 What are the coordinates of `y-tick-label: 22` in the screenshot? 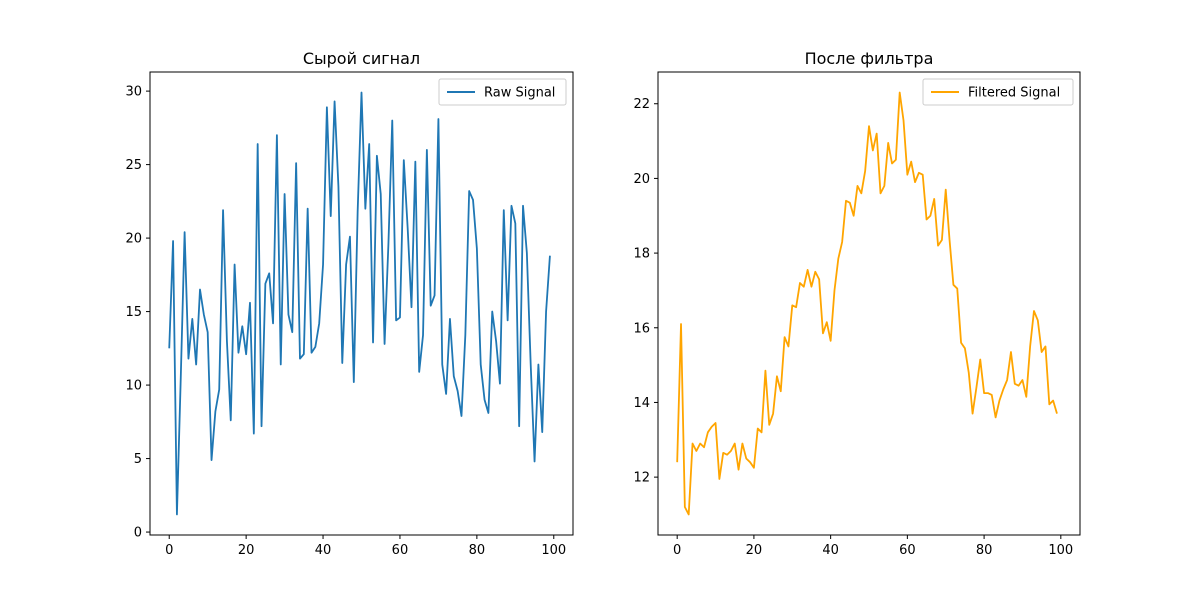 It's located at (641, 104).